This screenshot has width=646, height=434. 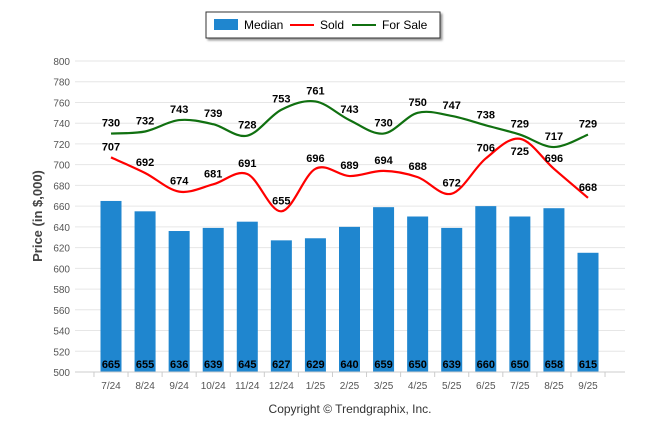 I want to click on y-tick-label: 680, so click(x=61, y=186).